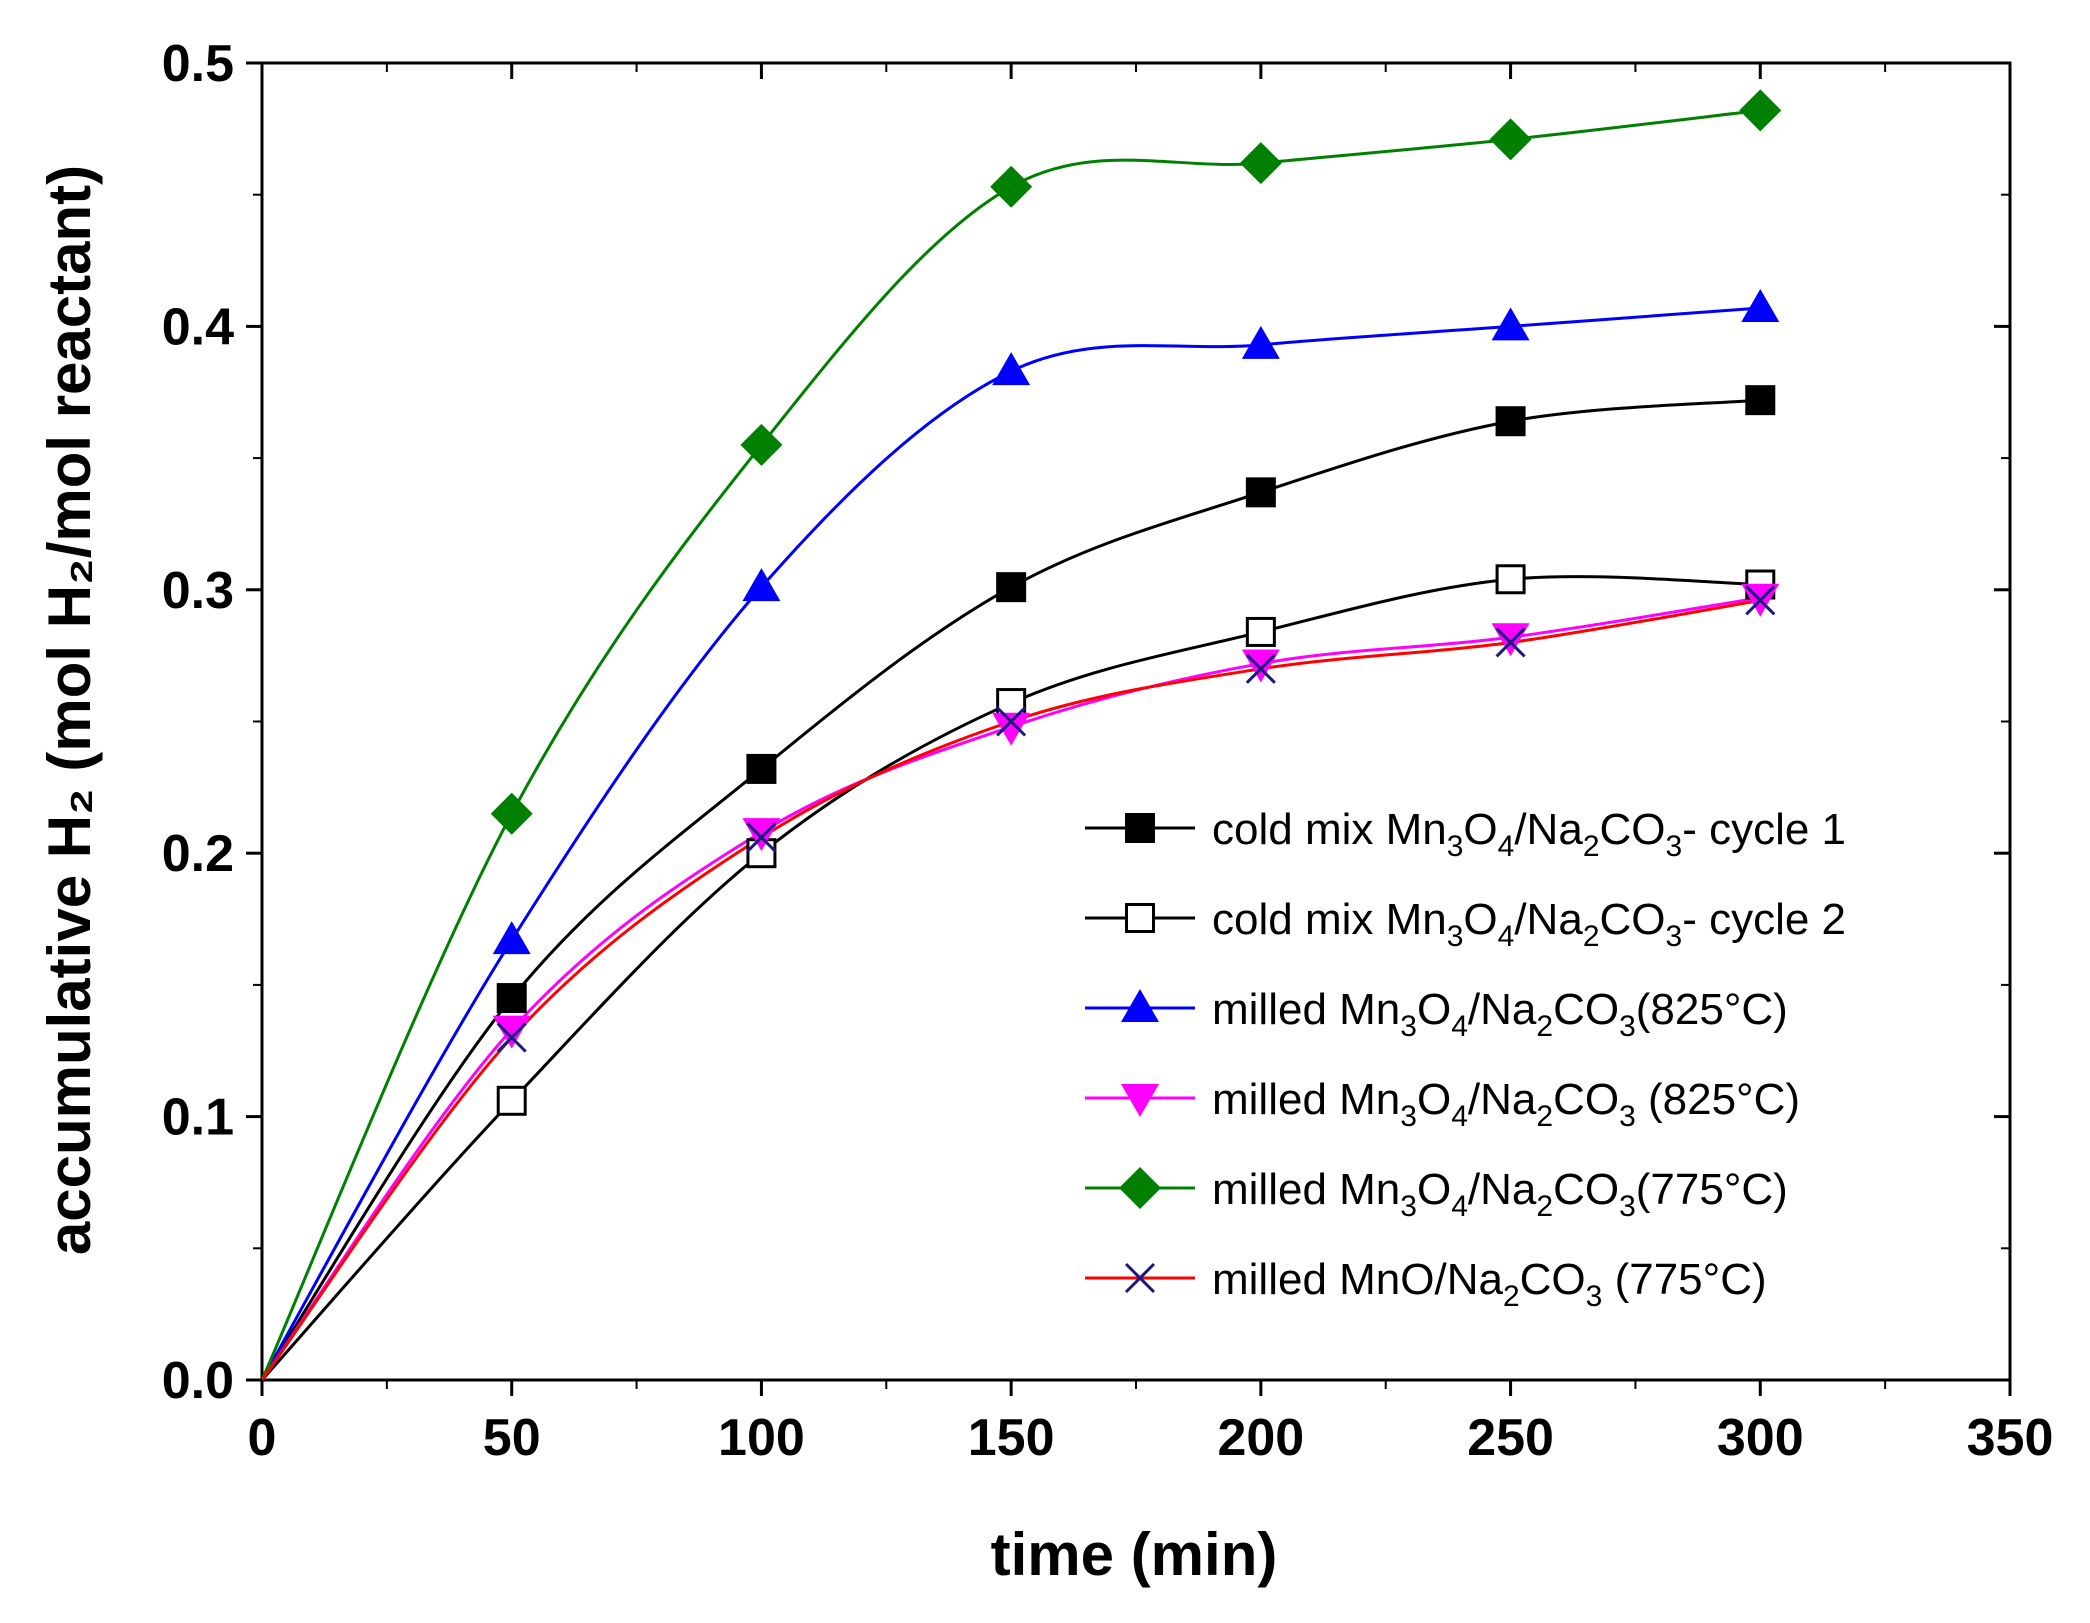 This screenshot has width=2090, height=1623. What do you see at coordinates (1357, 1279) in the screenshot?
I see `legend-label-part: milled MnO/Na` at bounding box center [1357, 1279].